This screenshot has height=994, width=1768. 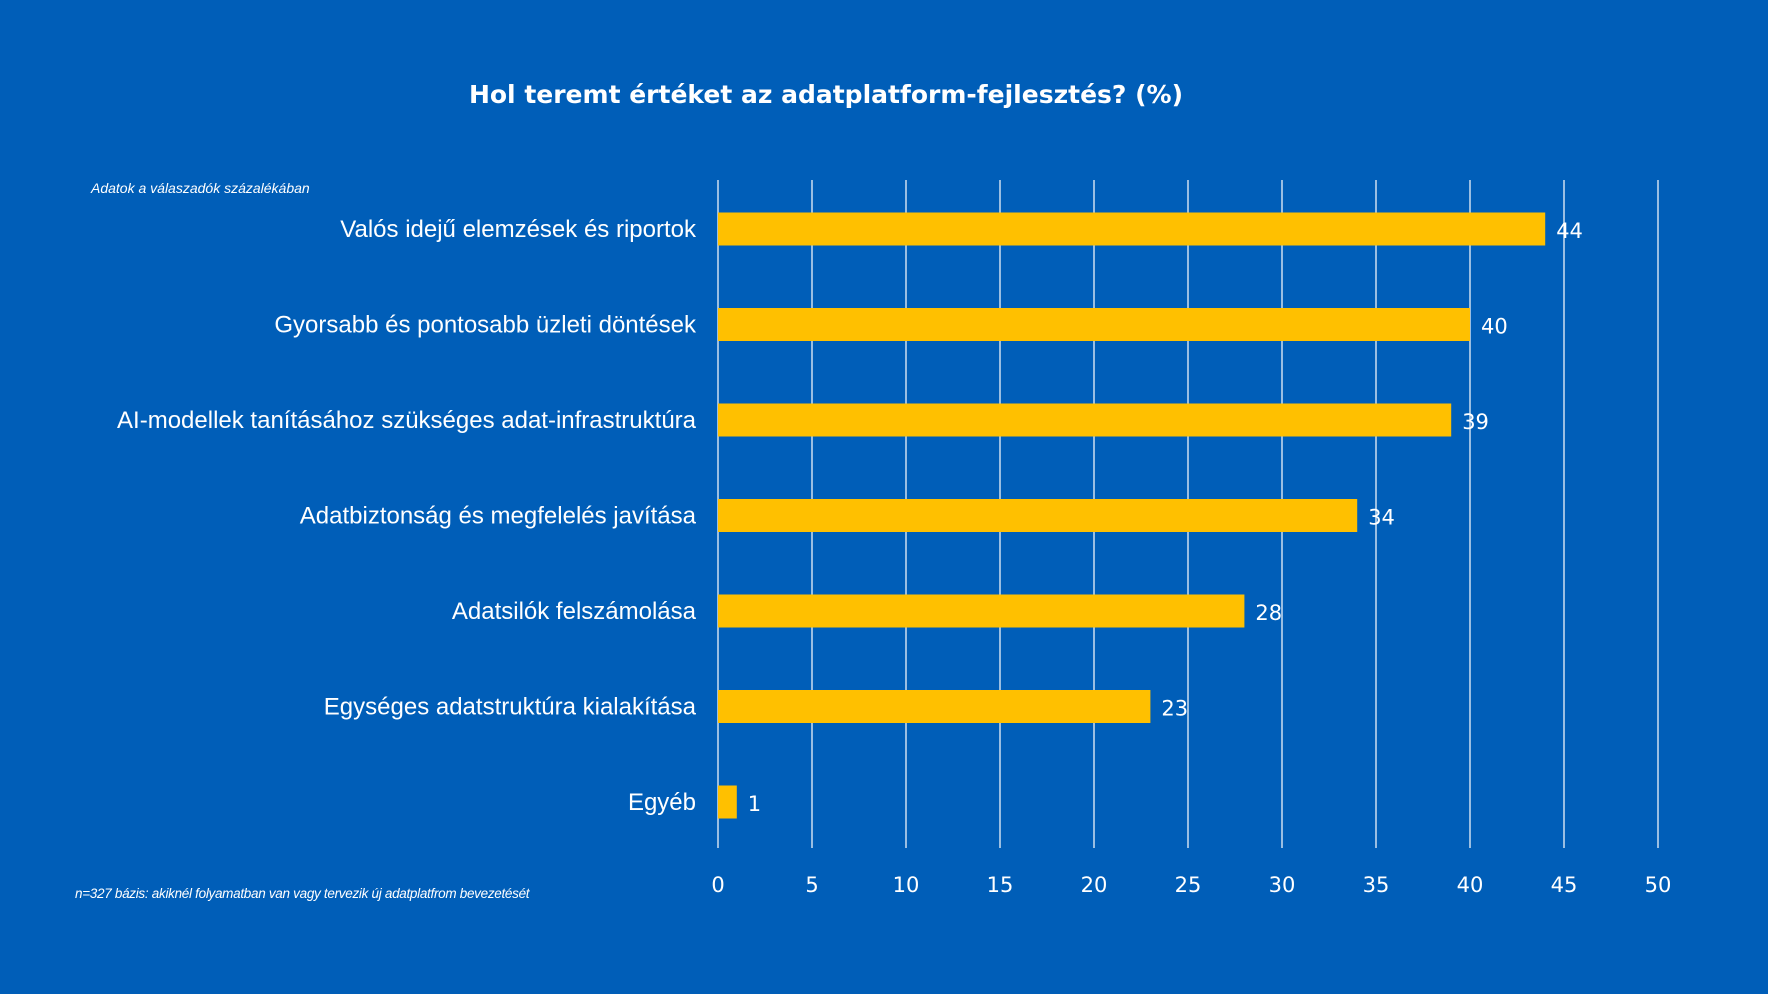 I want to click on category-label: Egyéb, so click(x=662, y=802).